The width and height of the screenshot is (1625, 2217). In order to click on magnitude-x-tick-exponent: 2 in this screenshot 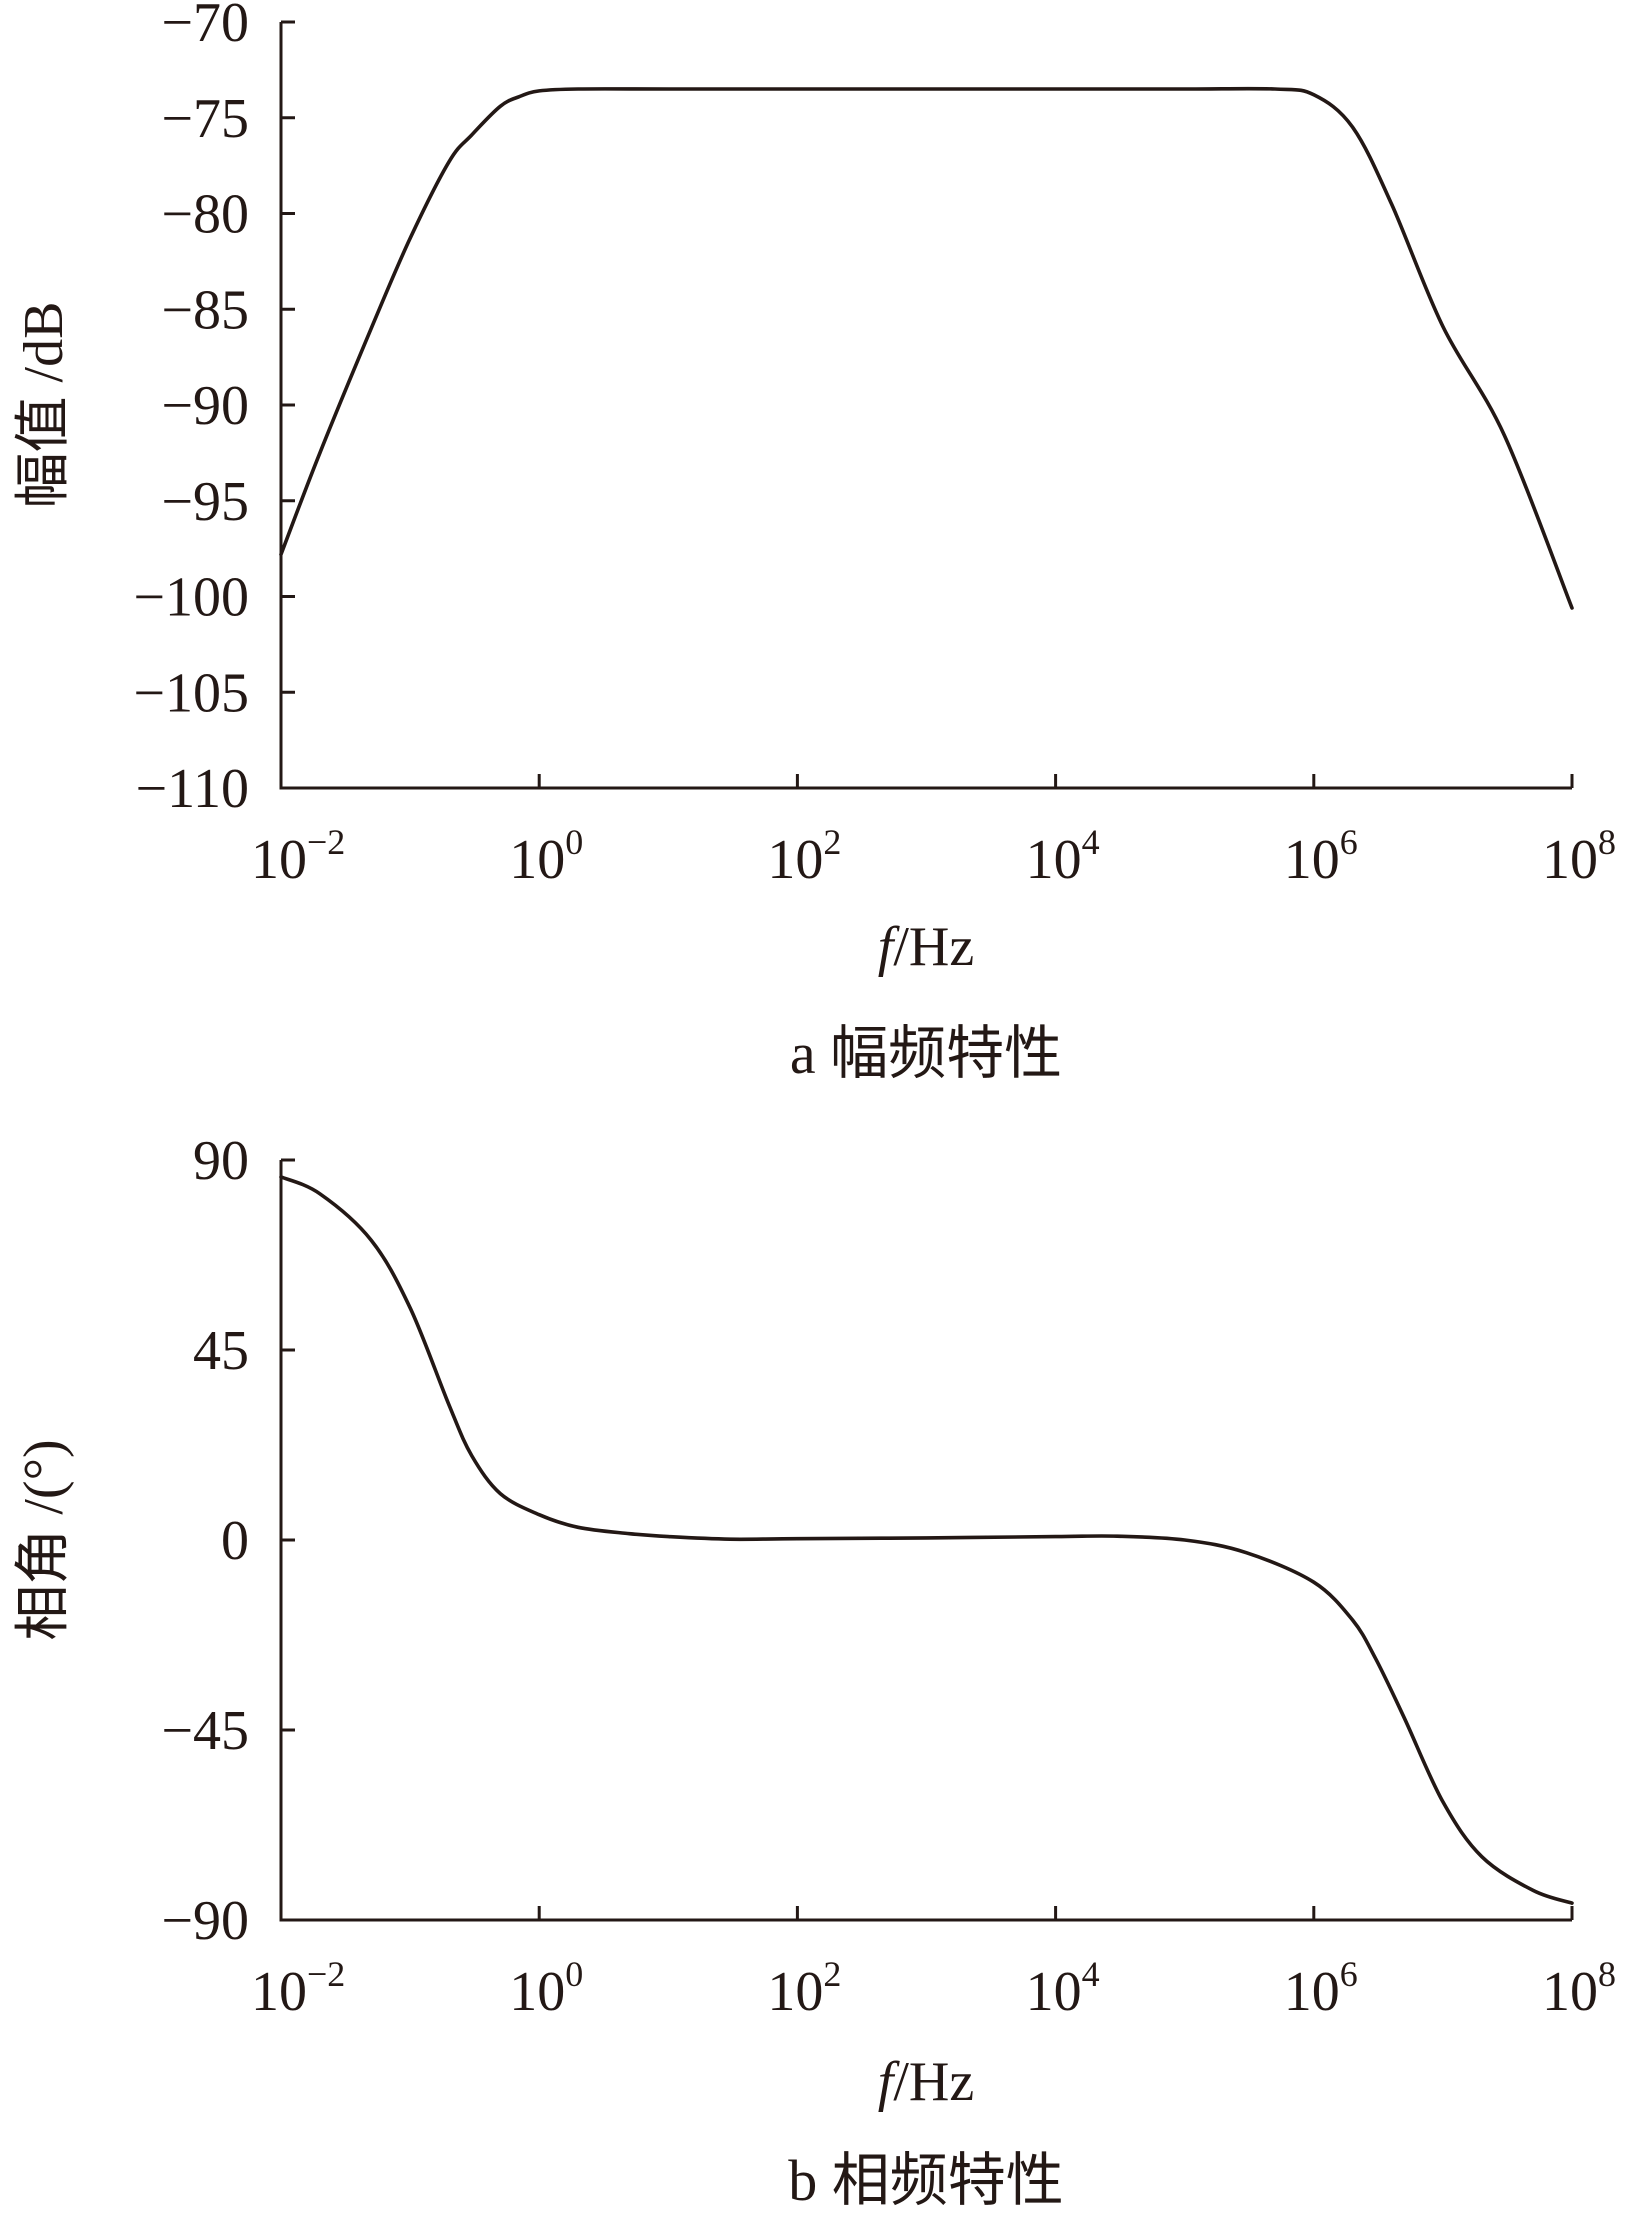, I will do `click(832, 842)`.